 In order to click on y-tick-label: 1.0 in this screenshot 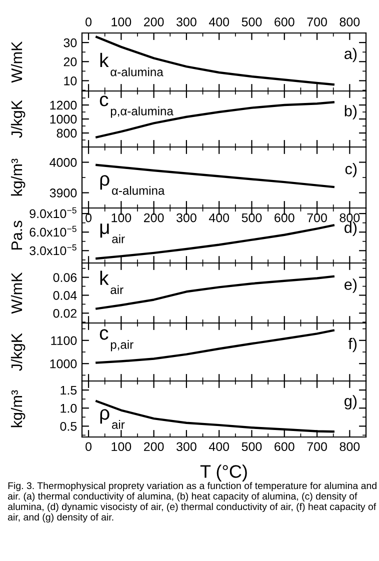, I will do `click(68, 408)`.